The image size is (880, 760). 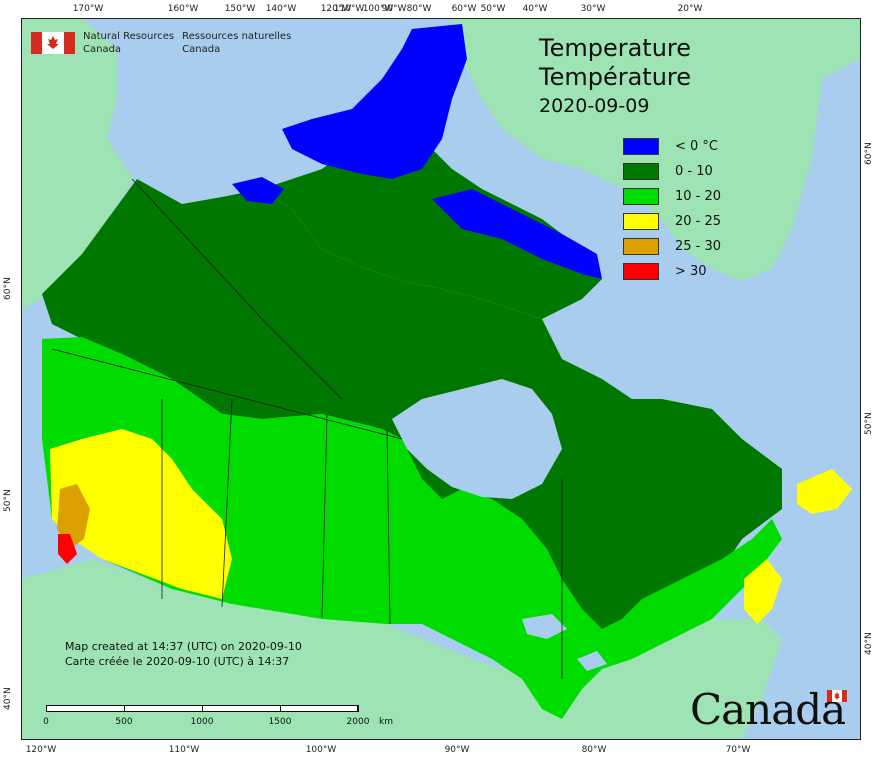 What do you see at coordinates (419, 9) in the screenshot?
I see `lon-tick-top: 80°W` at bounding box center [419, 9].